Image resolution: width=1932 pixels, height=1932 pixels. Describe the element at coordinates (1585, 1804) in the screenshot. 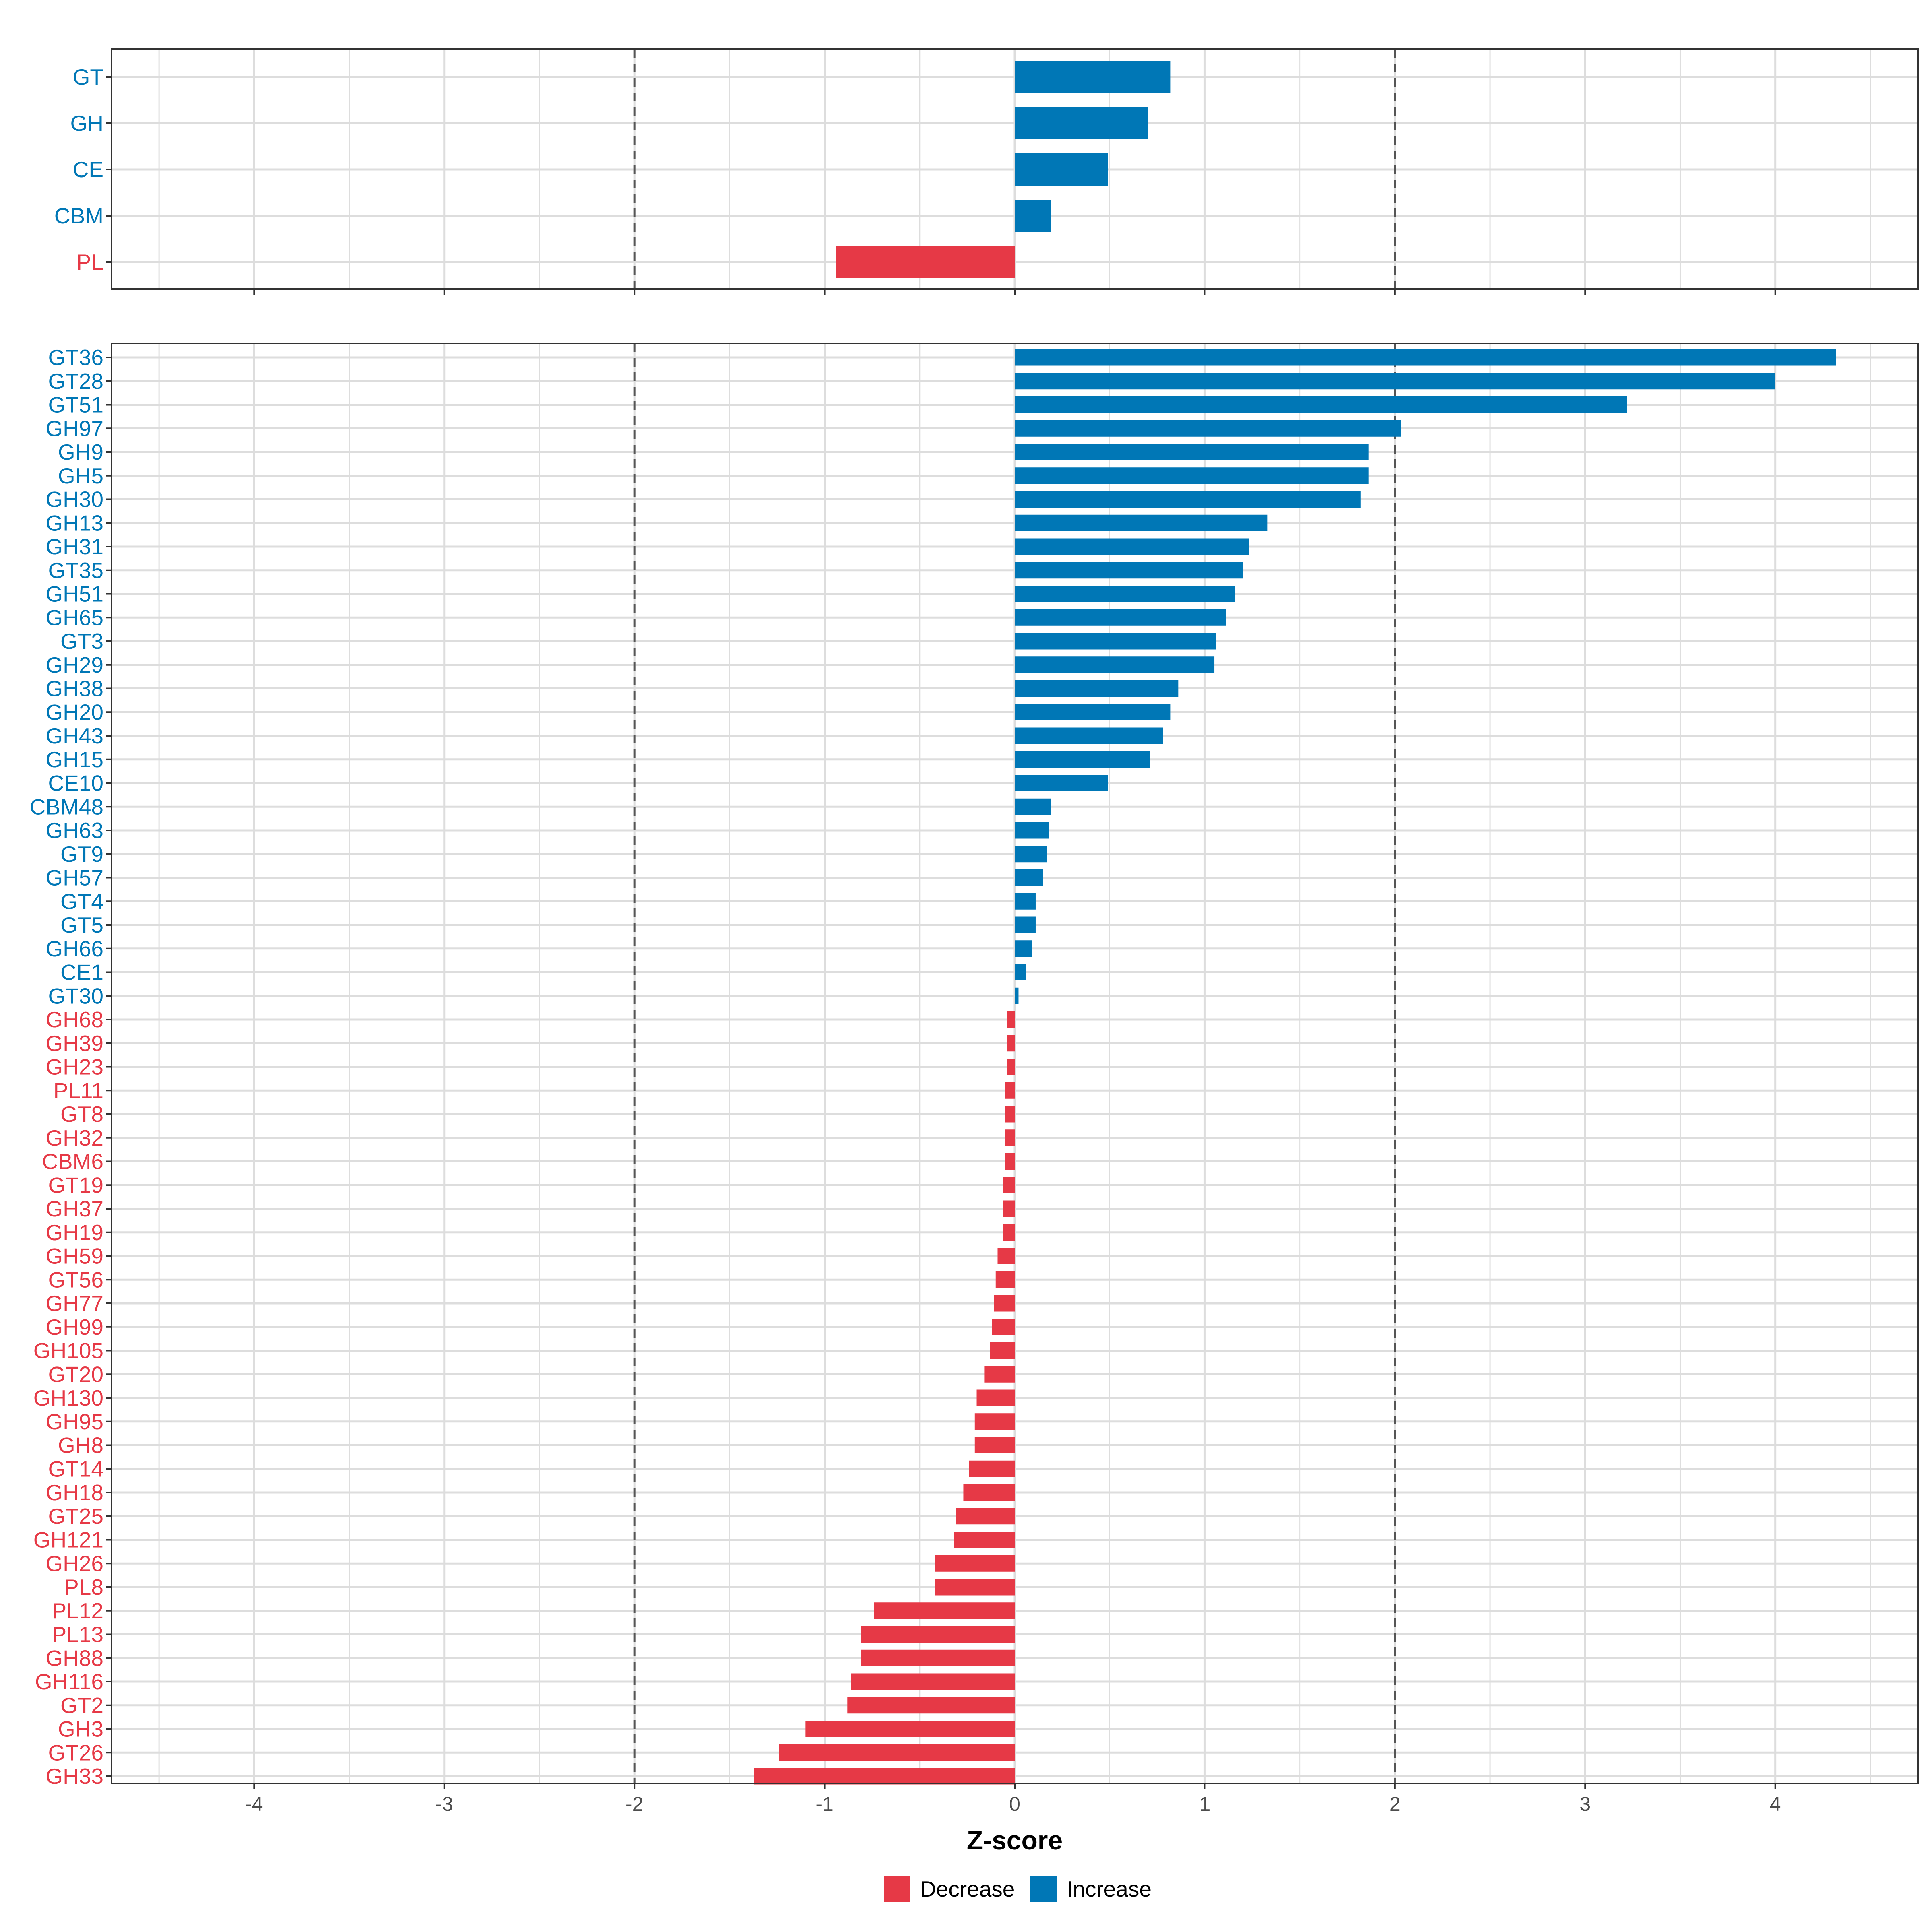

I see `x-tick-label: 3` at that location.